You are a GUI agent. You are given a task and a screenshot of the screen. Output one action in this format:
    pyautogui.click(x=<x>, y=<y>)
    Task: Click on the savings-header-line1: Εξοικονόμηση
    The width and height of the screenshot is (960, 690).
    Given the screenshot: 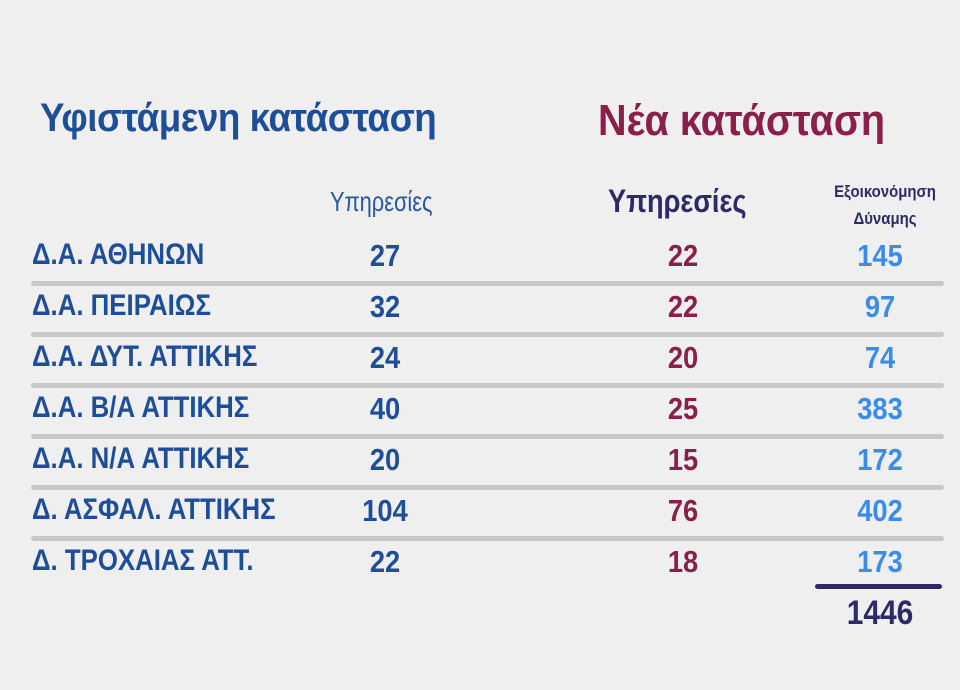 What is the action you would take?
    pyautogui.click(x=885, y=191)
    